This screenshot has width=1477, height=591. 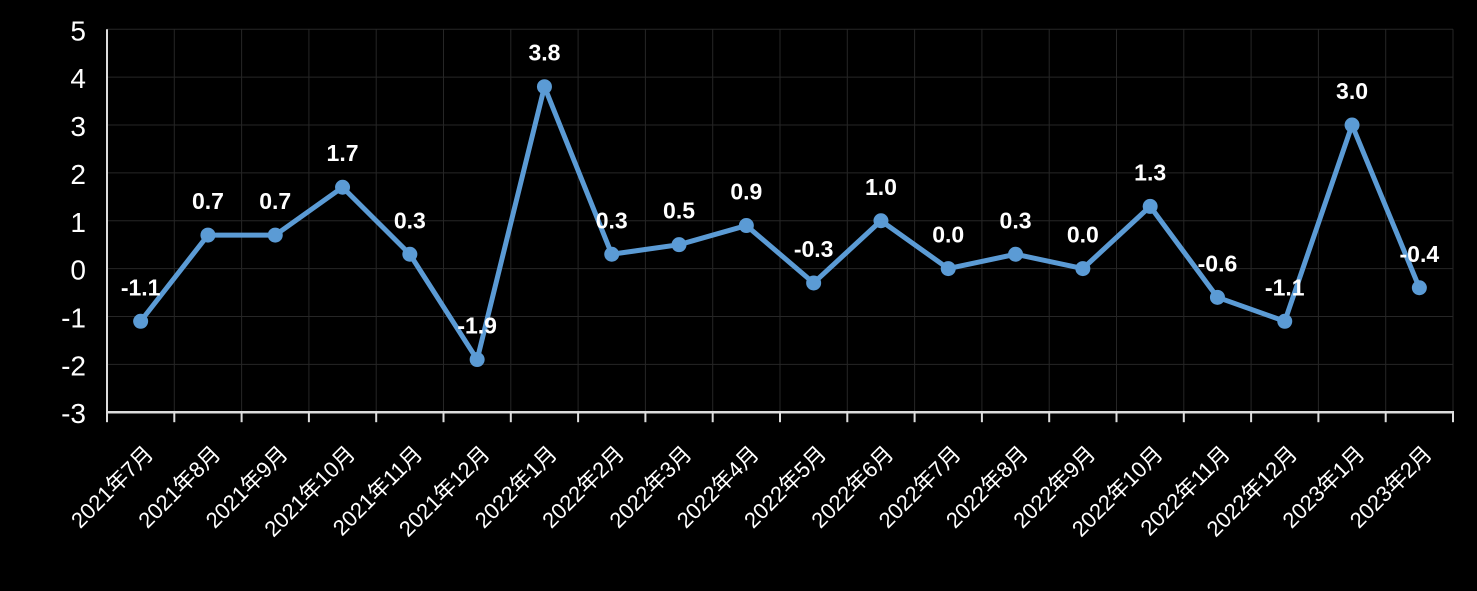 What do you see at coordinates (477, 326) in the screenshot?
I see `data-point-label: -1.9` at bounding box center [477, 326].